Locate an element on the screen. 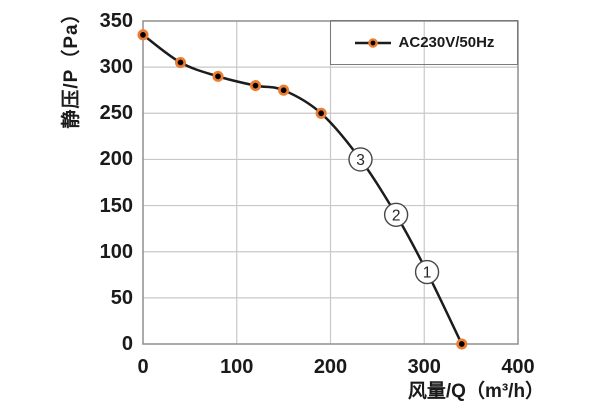 The image size is (600, 412). annotation-number: 1 is located at coordinates (427, 273).